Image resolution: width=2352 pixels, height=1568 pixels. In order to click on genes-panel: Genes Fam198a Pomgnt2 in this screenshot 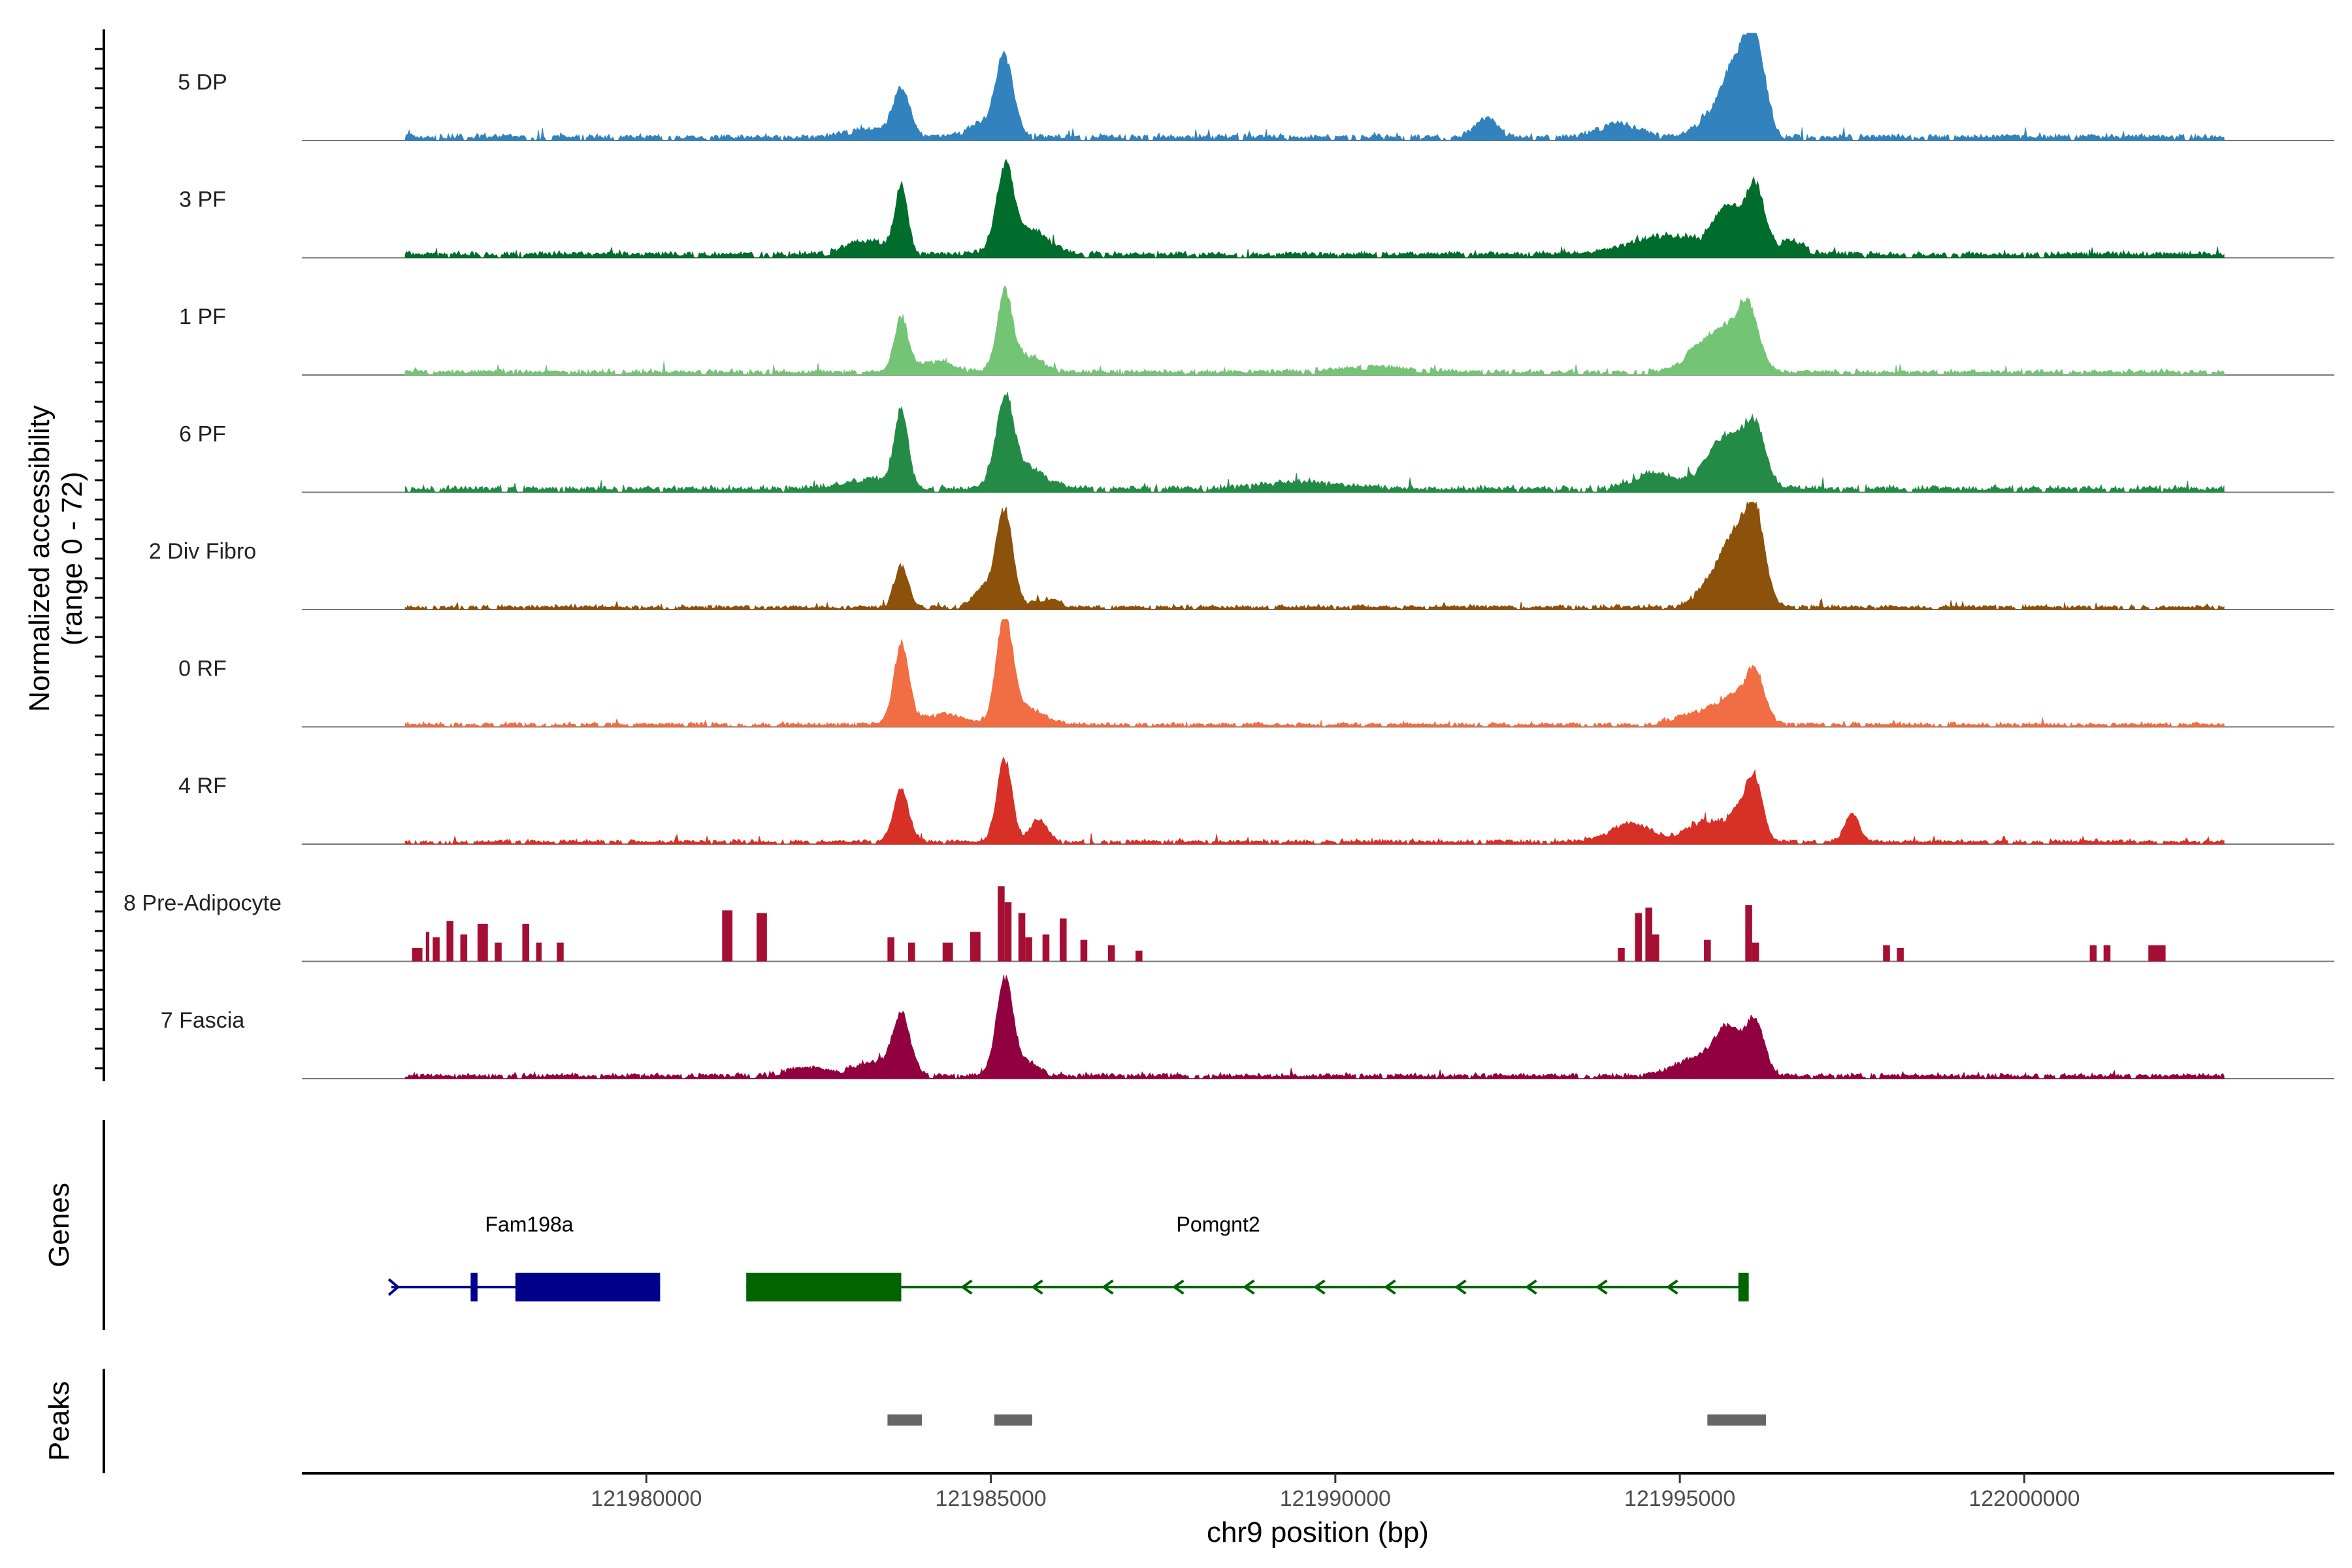, I will do `click(896, 1225)`.